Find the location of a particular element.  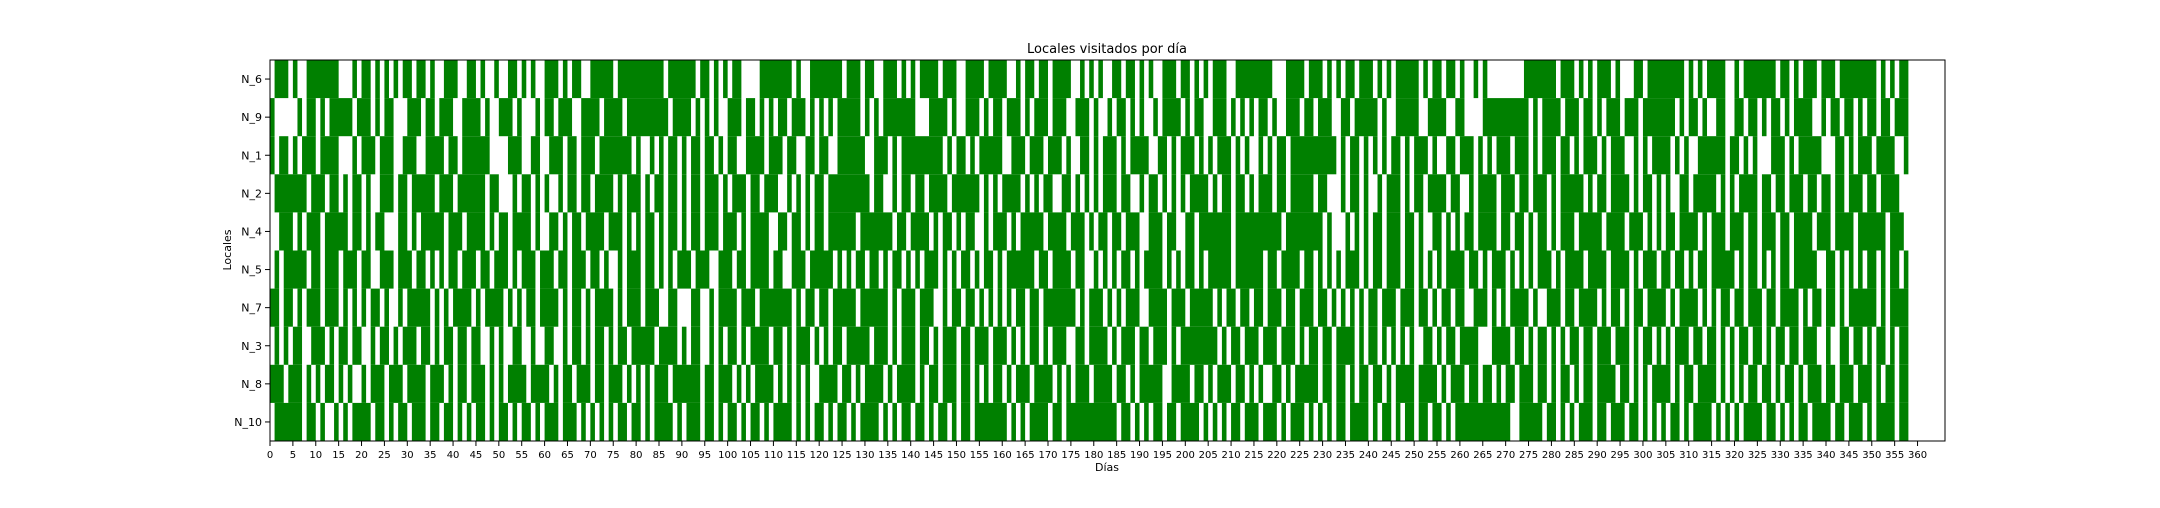

x-tick-label: 135 is located at coordinates (887, 455).